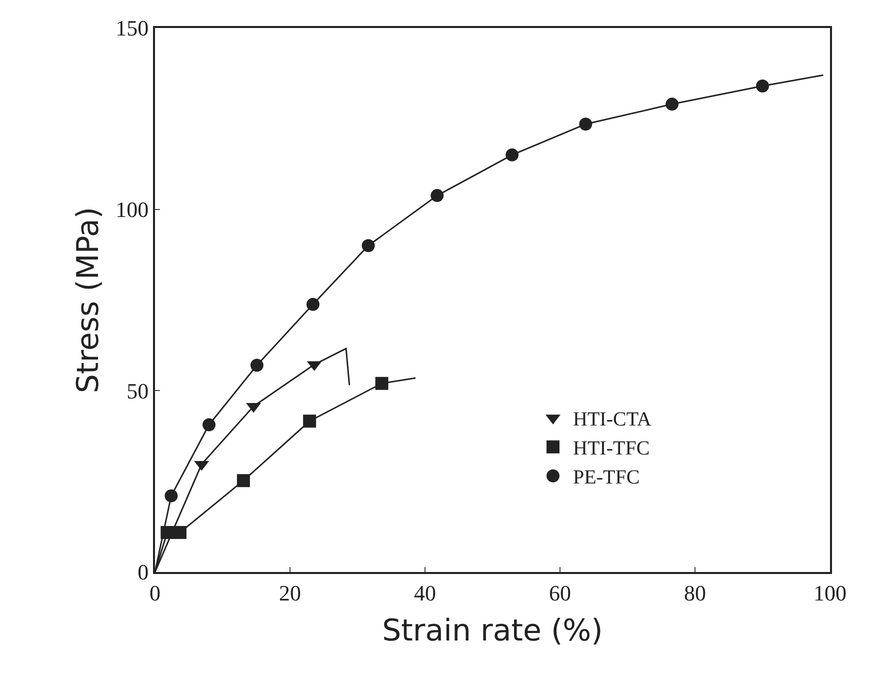  I want to click on y-axis-title: Stress (MPa), so click(88, 300).